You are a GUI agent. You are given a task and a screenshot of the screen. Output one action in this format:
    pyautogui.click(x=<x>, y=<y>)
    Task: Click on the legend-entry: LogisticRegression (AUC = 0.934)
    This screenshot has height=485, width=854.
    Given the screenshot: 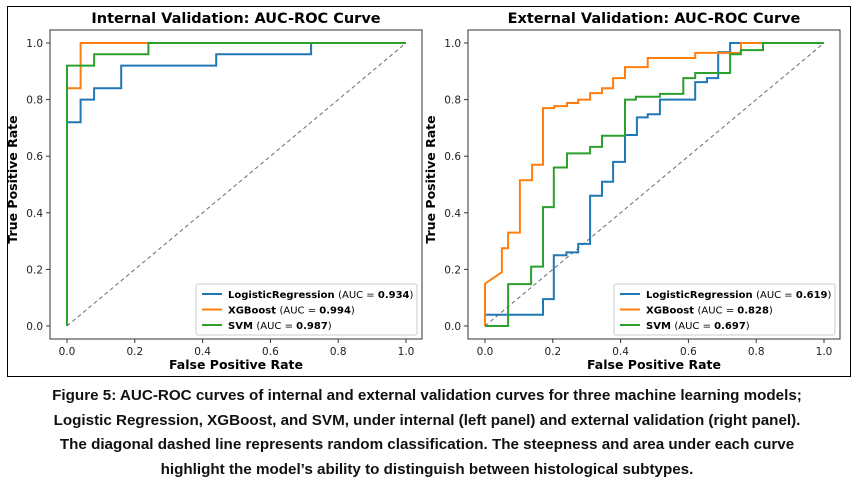 What is the action you would take?
    pyautogui.click(x=321, y=295)
    